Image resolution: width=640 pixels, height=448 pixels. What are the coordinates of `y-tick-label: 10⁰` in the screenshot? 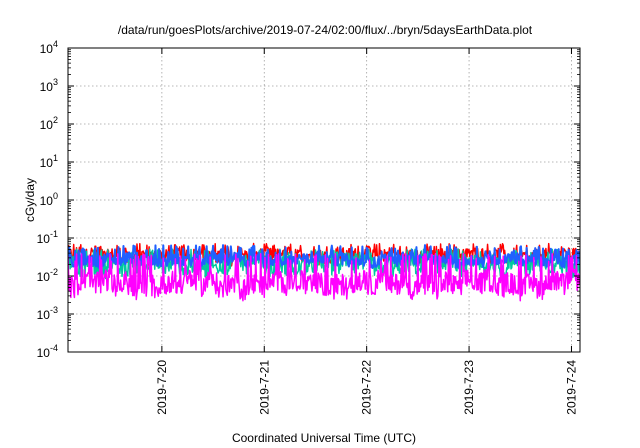 It's located at (49, 199).